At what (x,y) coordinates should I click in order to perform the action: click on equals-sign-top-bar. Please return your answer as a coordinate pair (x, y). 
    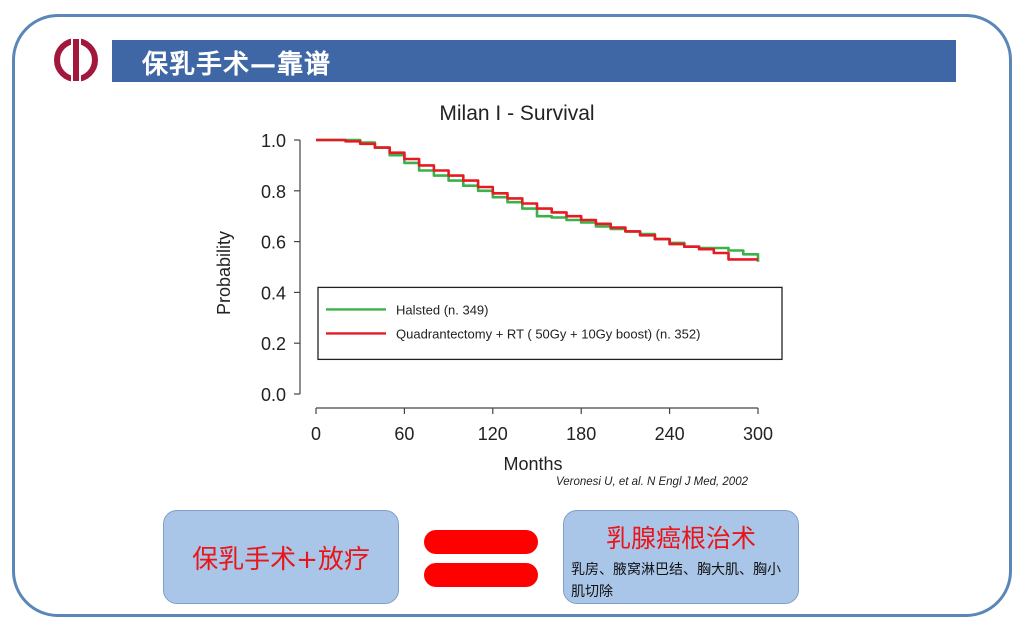
    Looking at the image, I should click on (481, 542).